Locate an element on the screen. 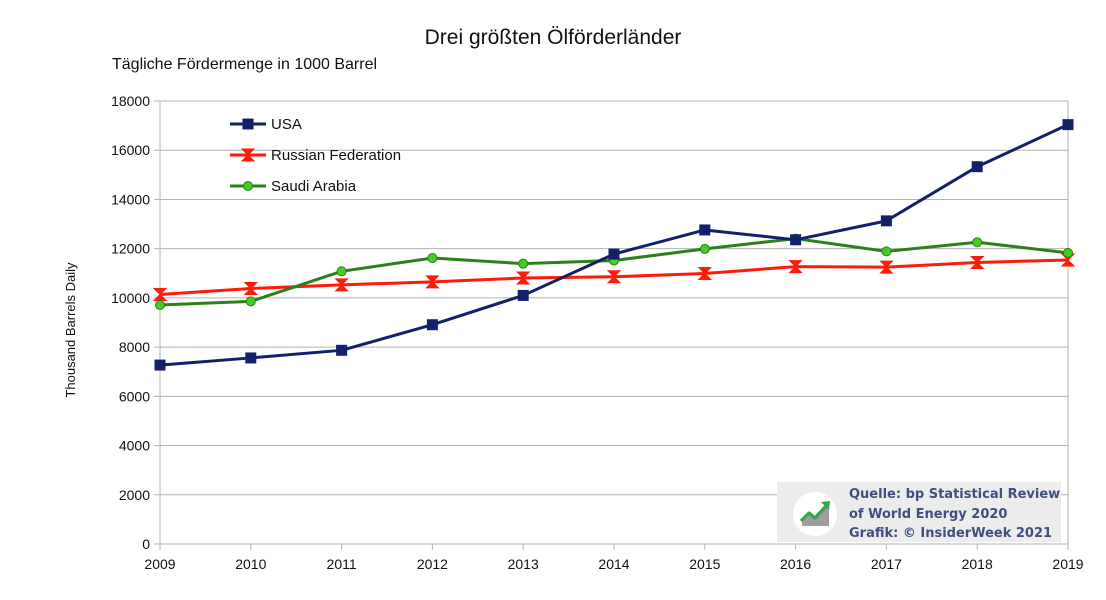 The height and width of the screenshot is (600, 1106). y-tick-label: 10000 is located at coordinates (130, 298).